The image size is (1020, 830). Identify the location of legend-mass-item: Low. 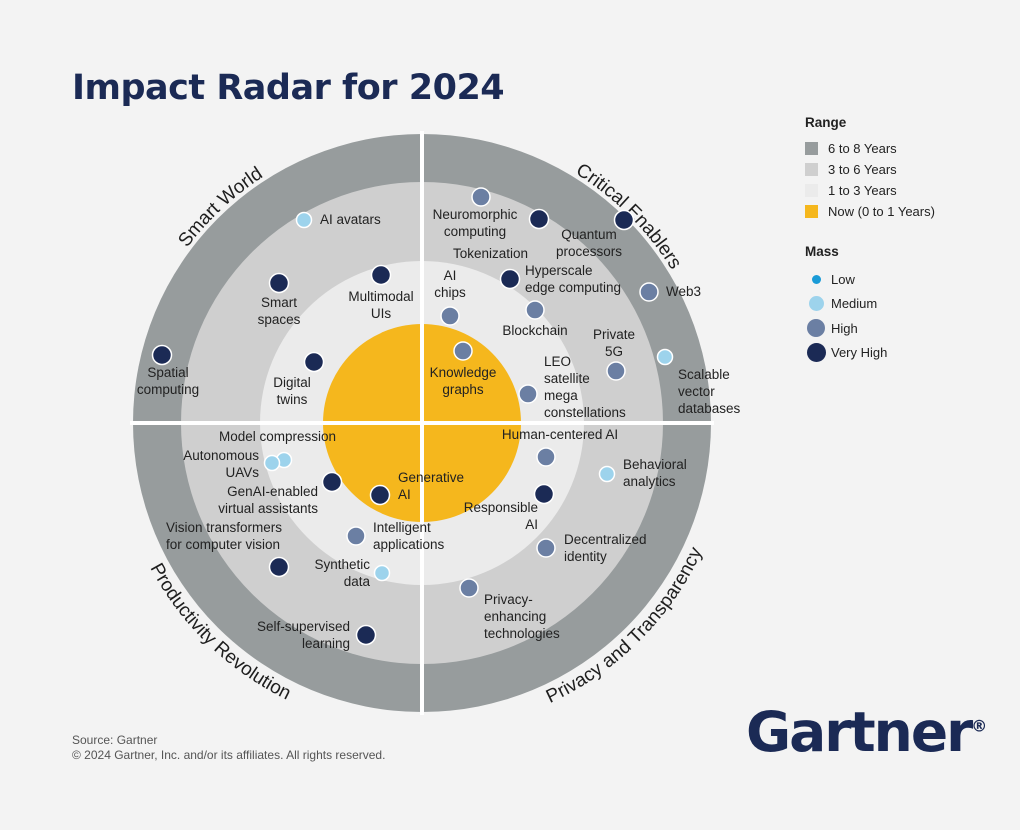
(870, 279).